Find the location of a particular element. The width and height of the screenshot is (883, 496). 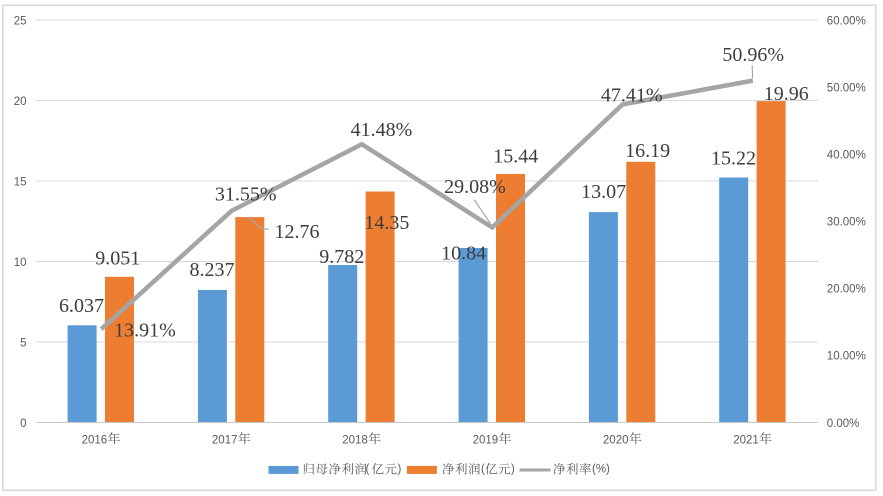

svg-text: 20 is located at coordinates (20, 102).